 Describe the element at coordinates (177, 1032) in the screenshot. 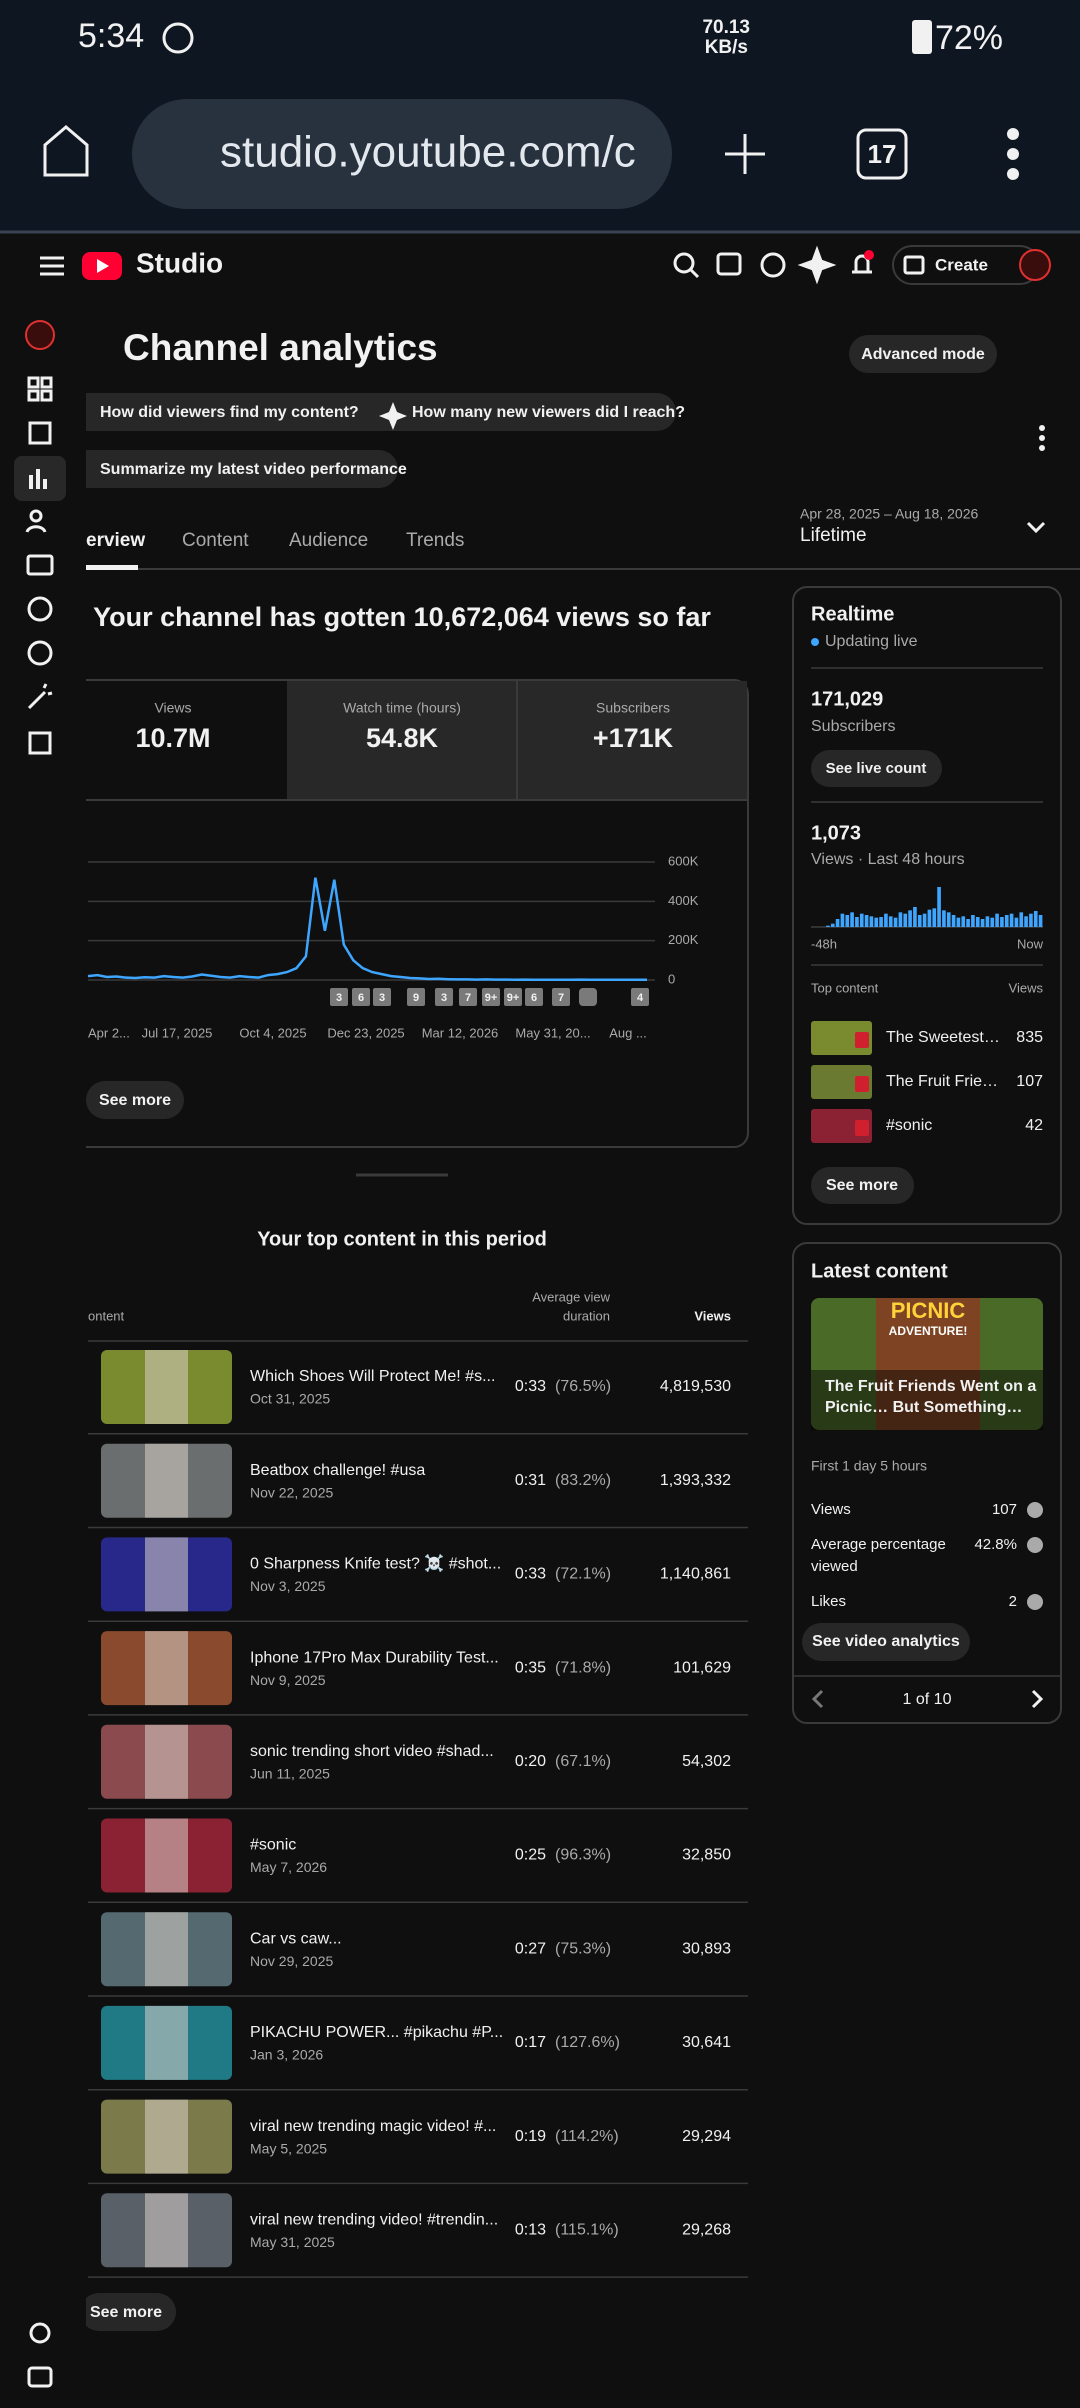

I see `x-tick-label: Jul 17, 2025` at that location.